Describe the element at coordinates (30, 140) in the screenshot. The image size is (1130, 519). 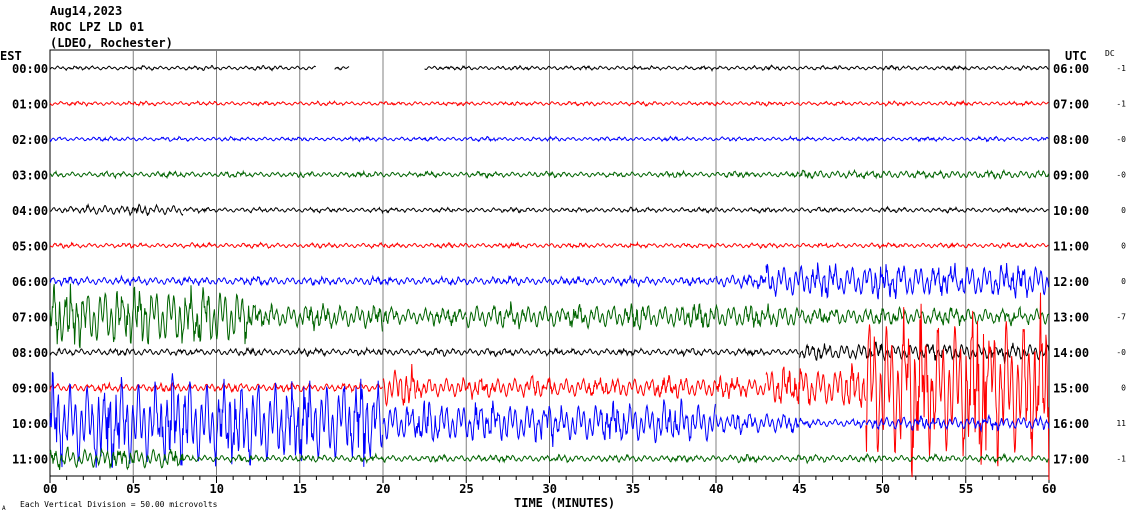
I see `est-time-label: 02:00` at that location.